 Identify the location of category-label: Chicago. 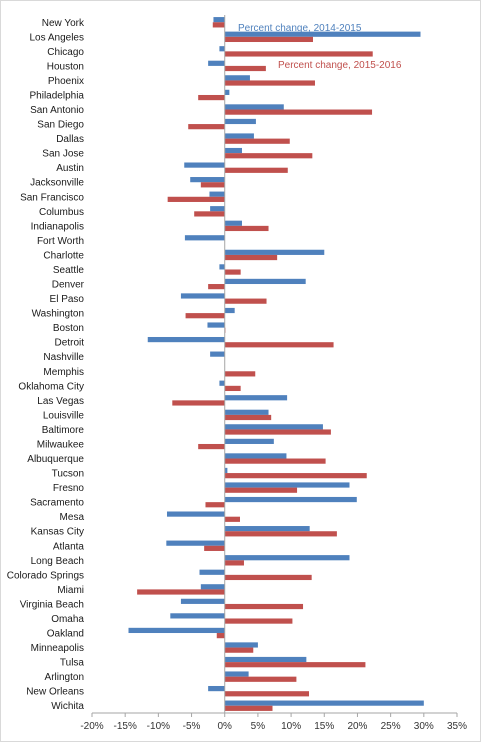
(65, 52).